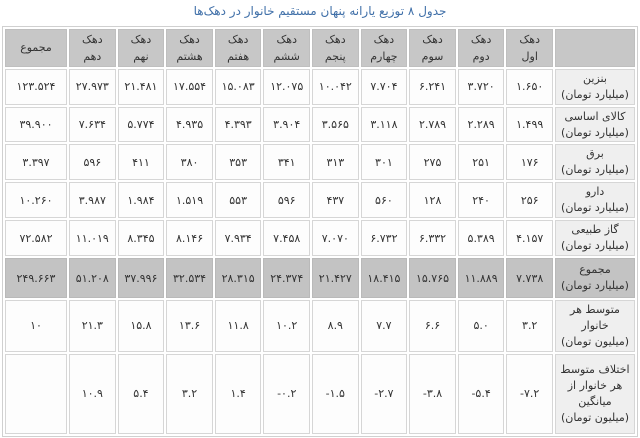  What do you see at coordinates (36, 124) in the screenshot?
I see `cell-value: ۳۹.۹۰۰` at bounding box center [36, 124].